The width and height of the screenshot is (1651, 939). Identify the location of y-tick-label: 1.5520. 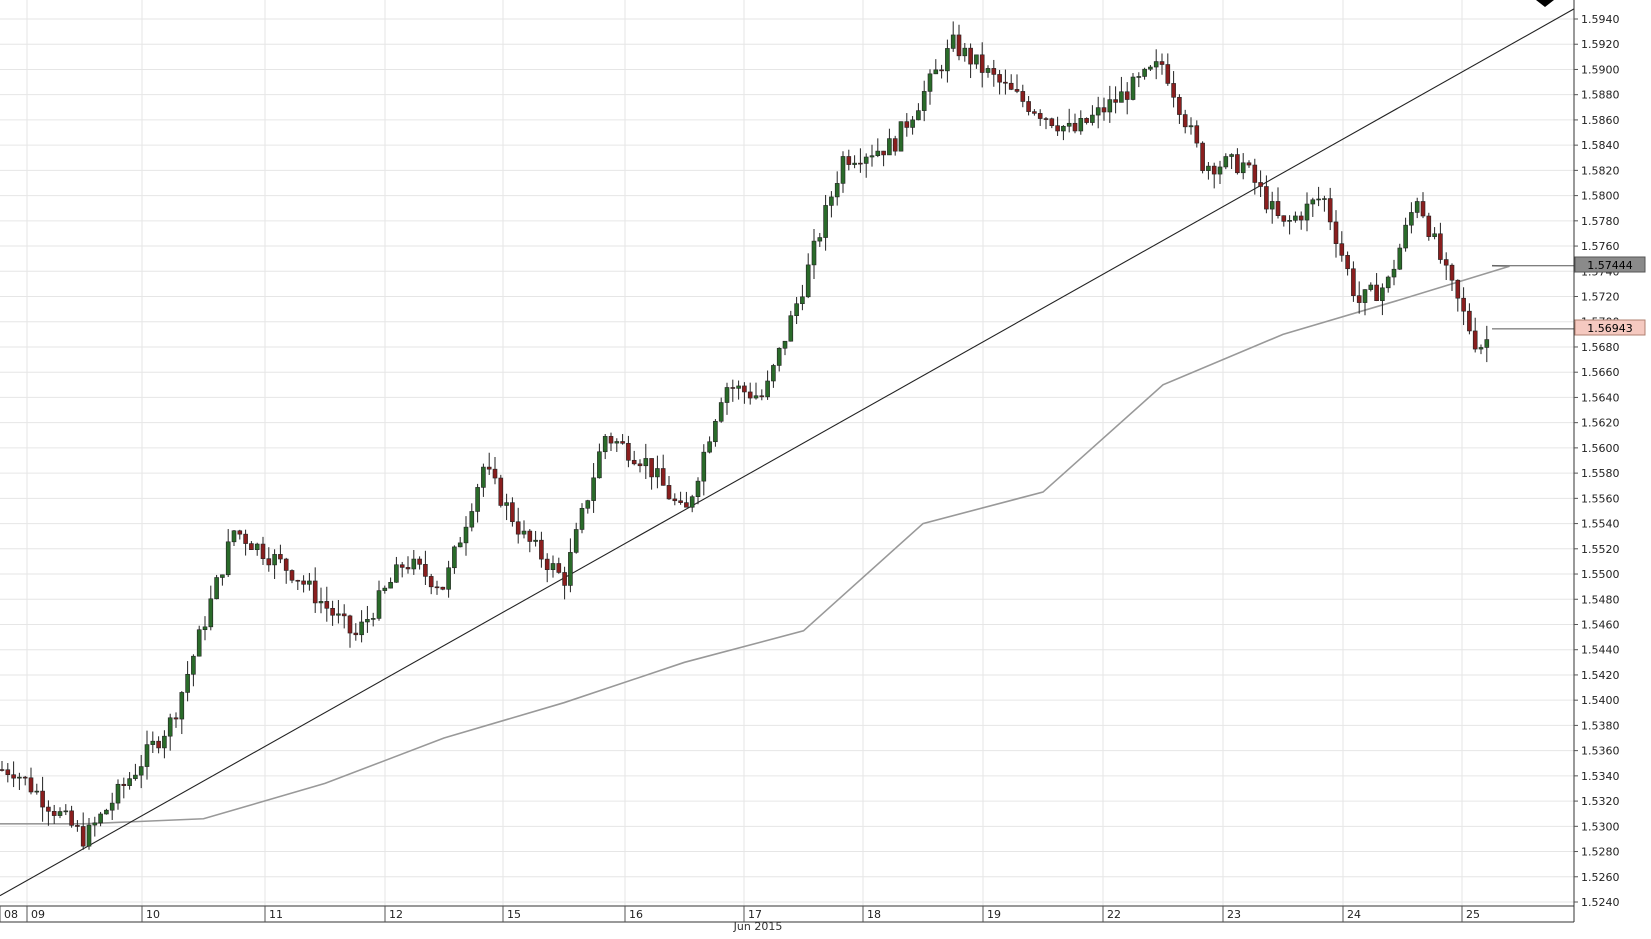
(1600, 549).